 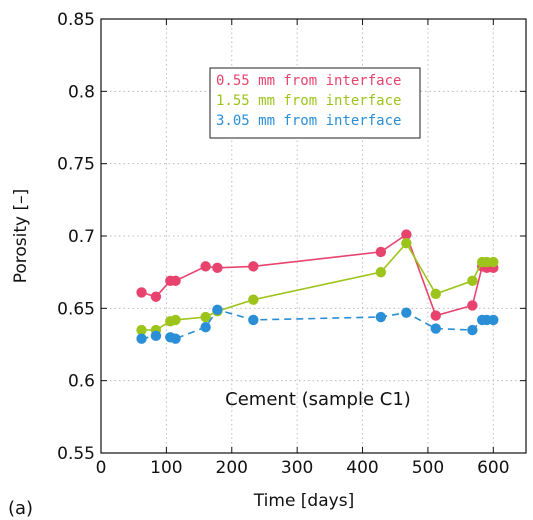 I want to click on x-tick-label: 600, so click(x=493, y=468).